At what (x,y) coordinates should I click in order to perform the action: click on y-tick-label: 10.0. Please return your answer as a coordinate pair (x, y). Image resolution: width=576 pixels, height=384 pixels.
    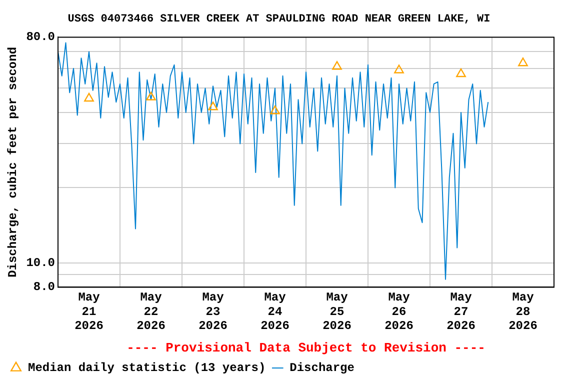
    Looking at the image, I should click on (40, 263).